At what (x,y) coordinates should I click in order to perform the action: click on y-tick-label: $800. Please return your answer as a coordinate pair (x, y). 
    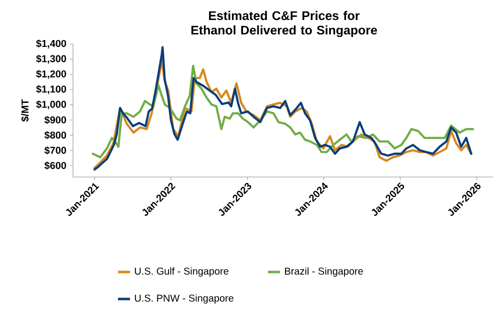
    Looking at the image, I should click on (55, 135).